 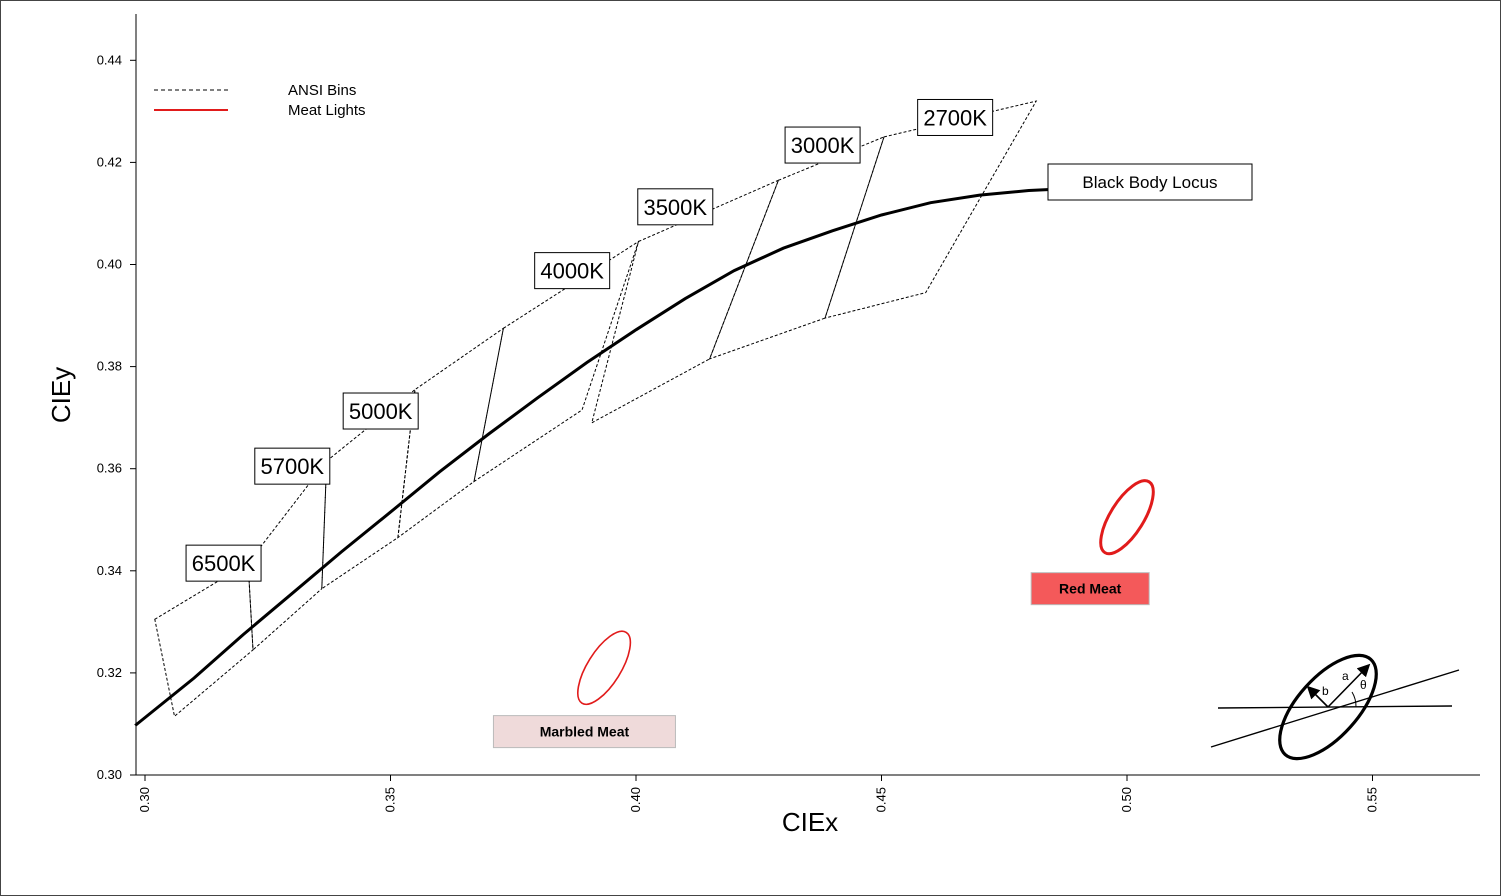 I want to click on black-body-locus-label: Black Body Locus, so click(x=1149, y=182).